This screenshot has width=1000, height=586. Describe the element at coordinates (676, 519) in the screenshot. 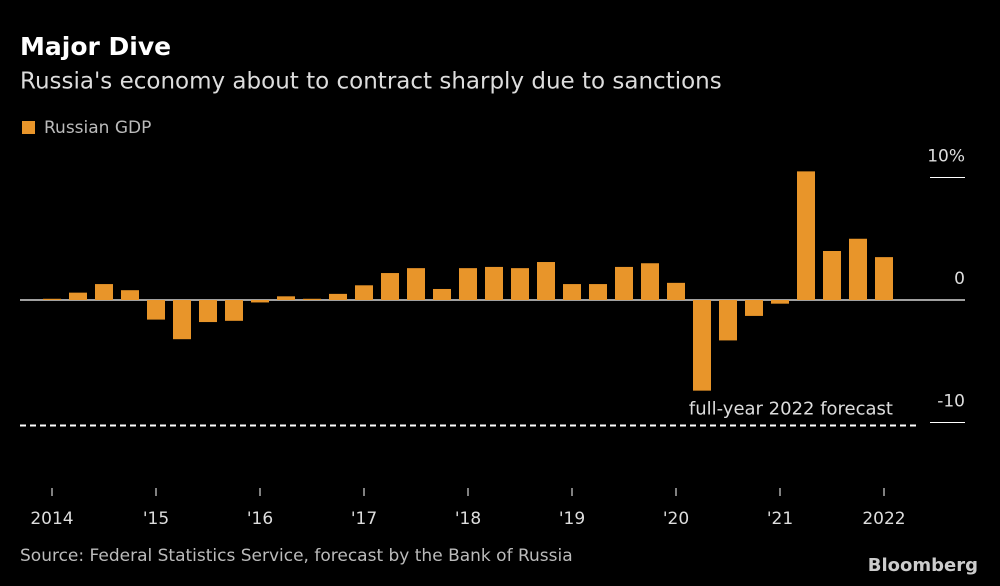

I see `x-tick-label: '20` at that location.